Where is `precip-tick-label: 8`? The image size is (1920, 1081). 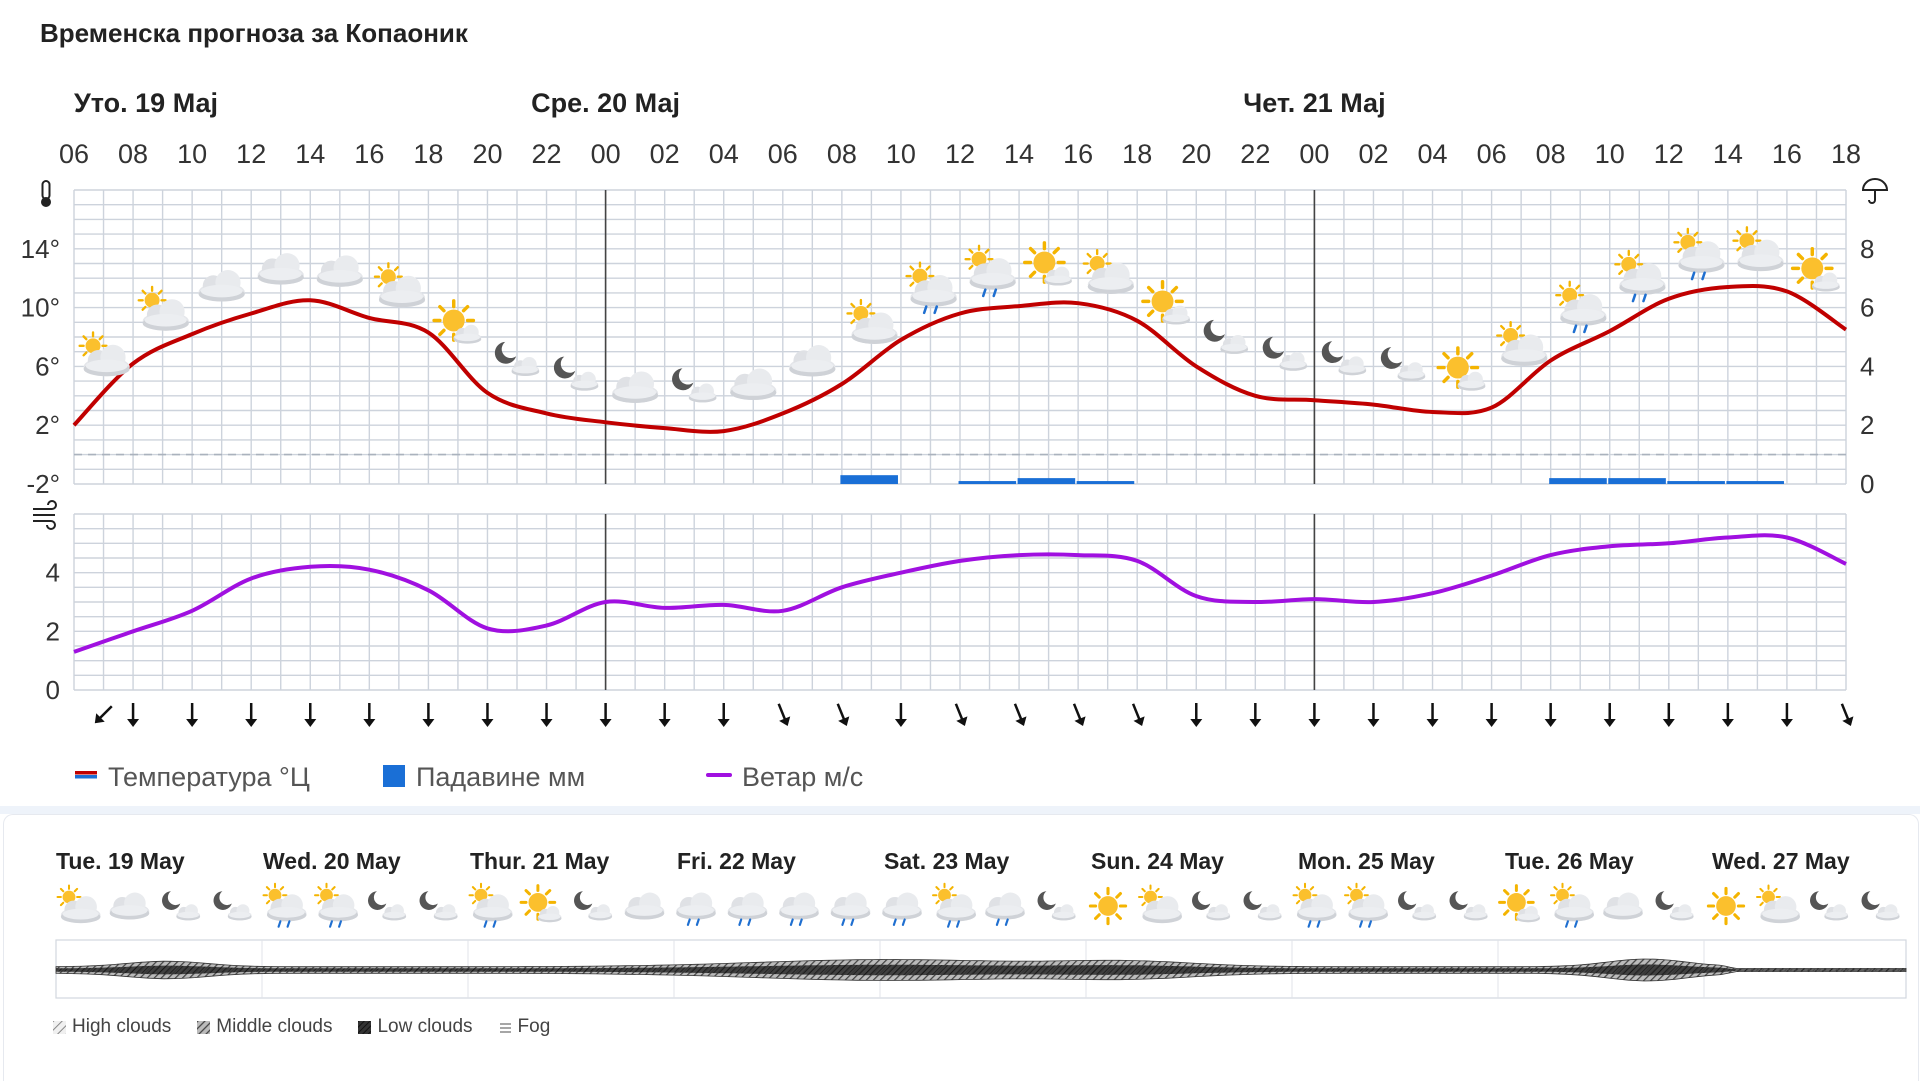 precip-tick-label: 8 is located at coordinates (1867, 249).